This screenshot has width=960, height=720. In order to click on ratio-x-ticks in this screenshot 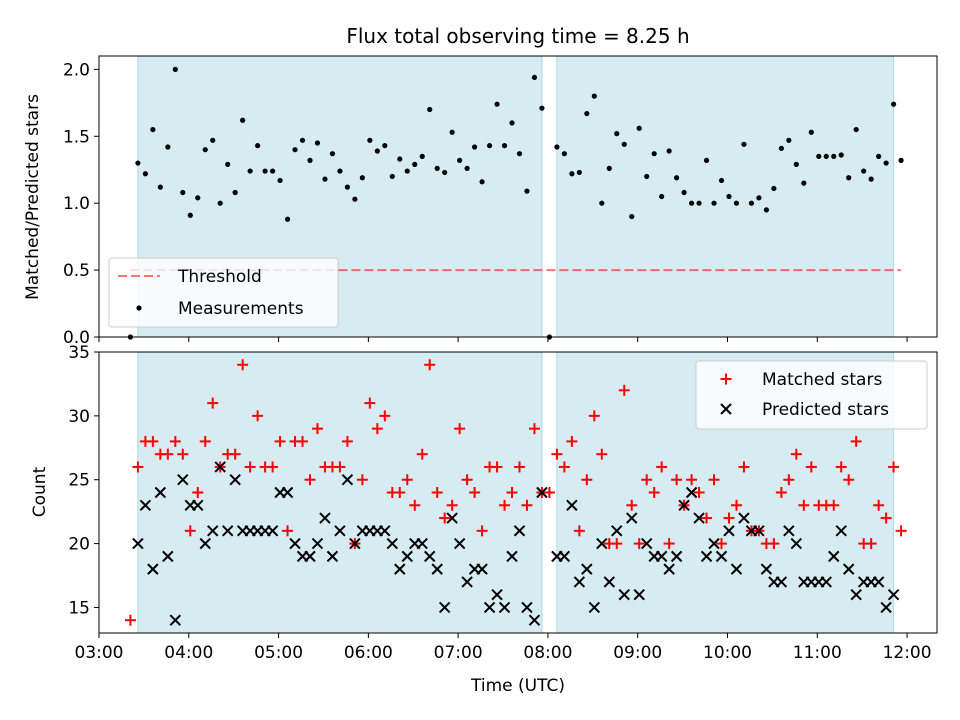, I will do `click(503, 339)`.